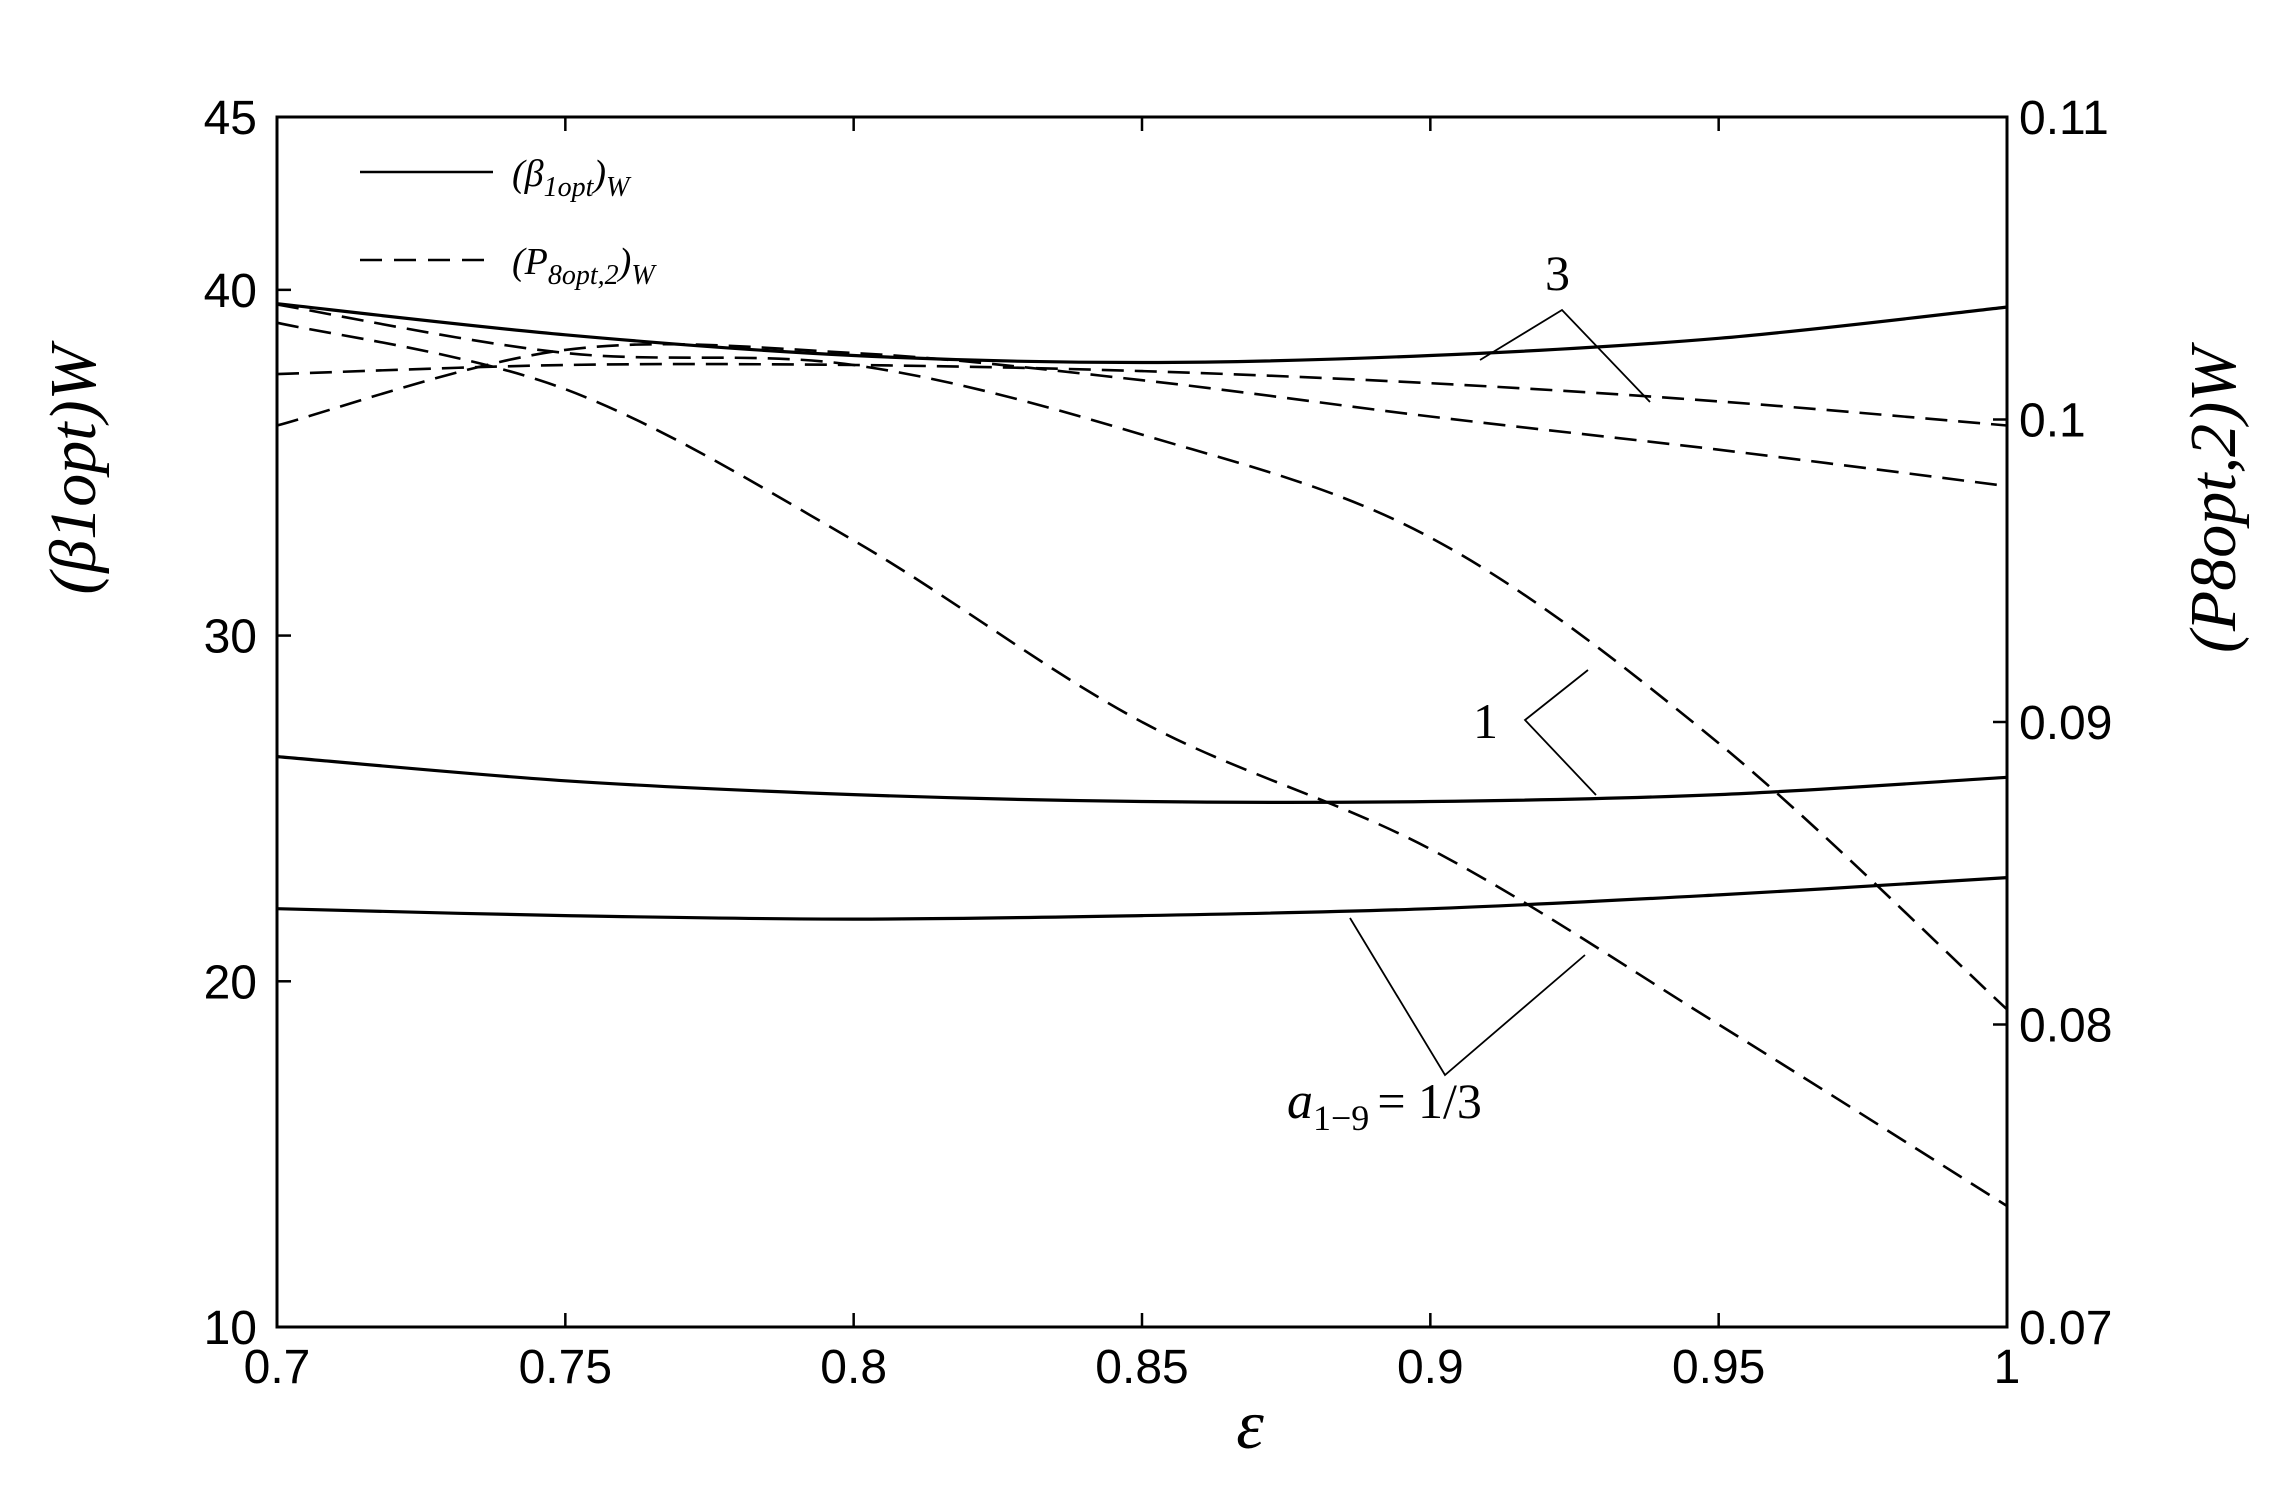 The height and width of the screenshot is (1490, 2286). I want to click on curve-label-1: 1, so click(1485, 721).